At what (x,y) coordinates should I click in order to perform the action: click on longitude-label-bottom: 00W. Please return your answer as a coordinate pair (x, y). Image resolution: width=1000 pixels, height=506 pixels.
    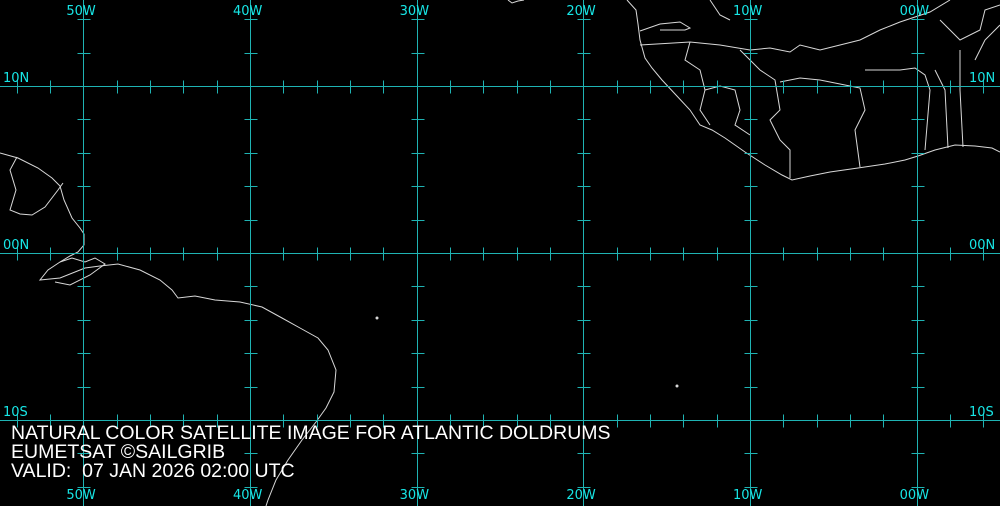
    Looking at the image, I should click on (914, 495).